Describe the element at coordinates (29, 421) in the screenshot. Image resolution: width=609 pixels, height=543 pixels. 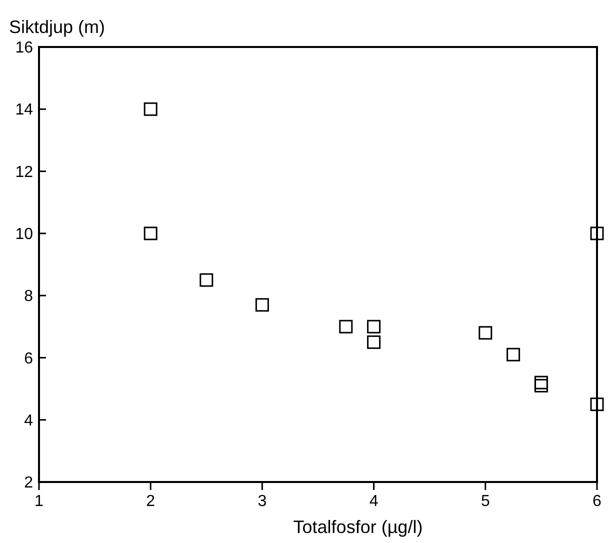
I see `y-tick-label: 4` at that location.